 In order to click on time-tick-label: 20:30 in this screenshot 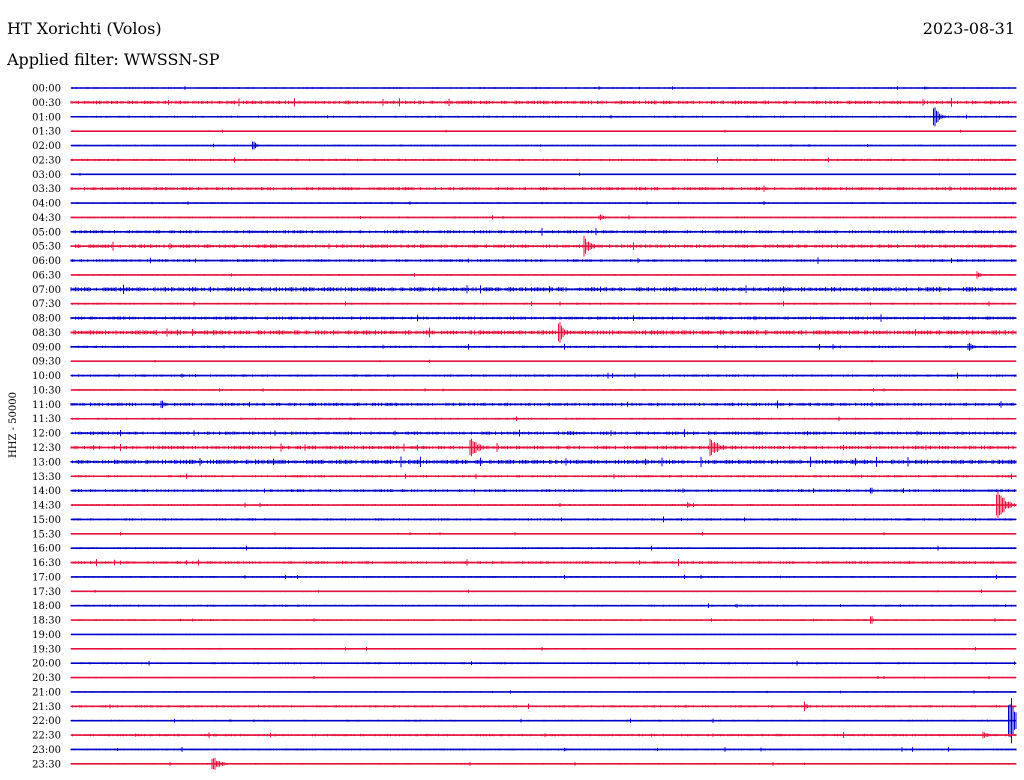, I will do `click(46, 678)`.